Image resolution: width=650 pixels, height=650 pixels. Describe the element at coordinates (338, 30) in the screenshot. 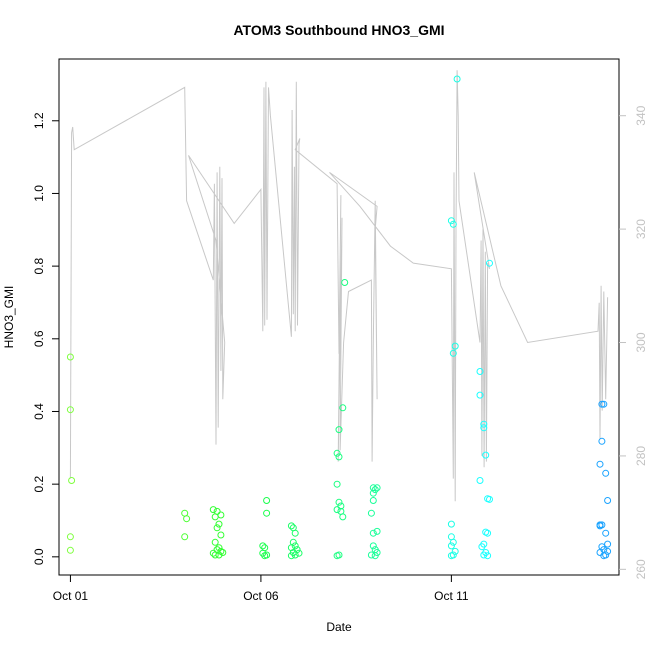

I see `chart-title: ATOM3 Southbound HNO3_GMI` at that location.